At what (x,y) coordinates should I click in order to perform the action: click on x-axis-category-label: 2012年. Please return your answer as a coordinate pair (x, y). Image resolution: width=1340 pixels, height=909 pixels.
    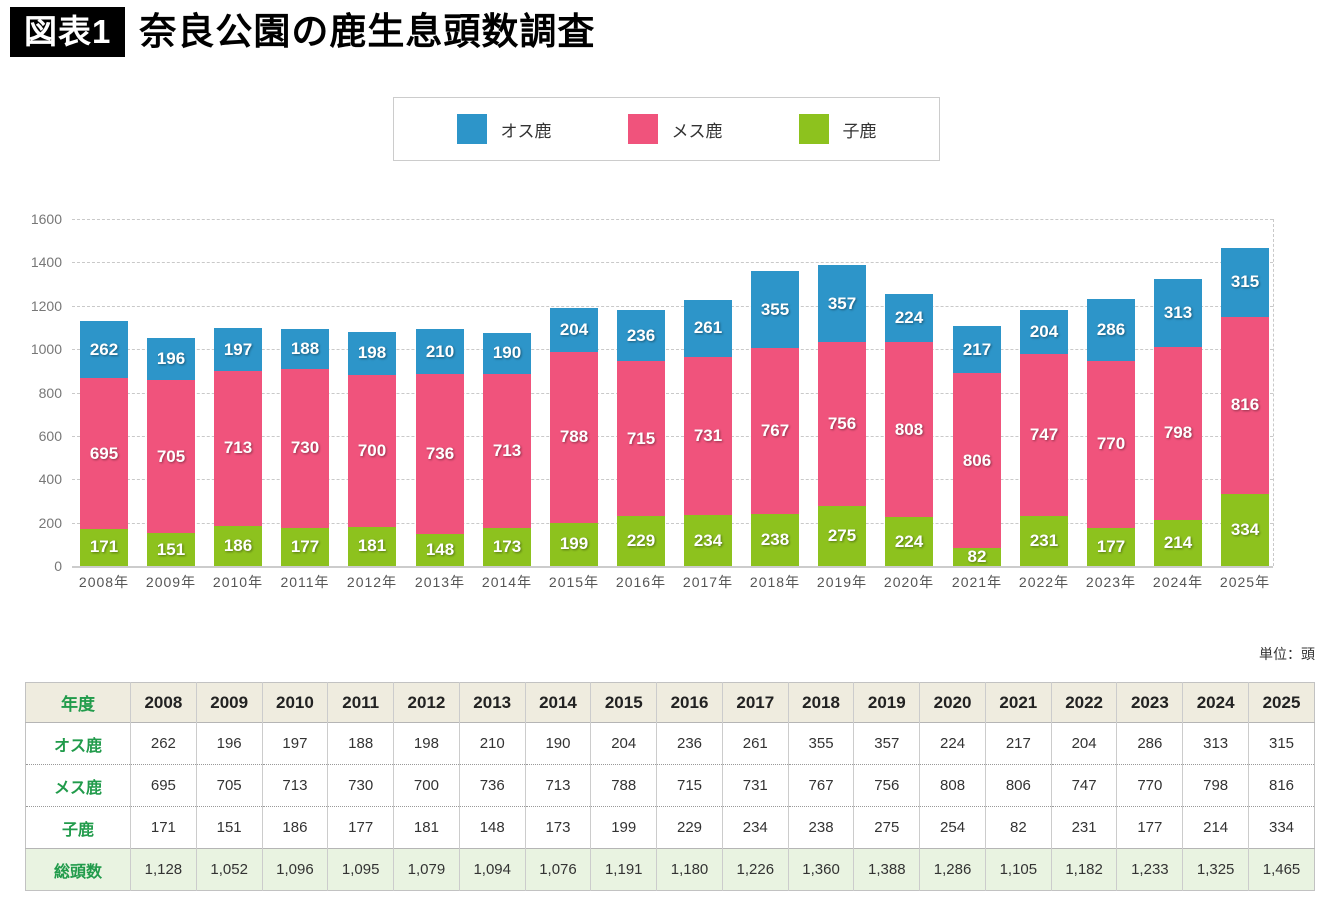
    Looking at the image, I should click on (372, 582).